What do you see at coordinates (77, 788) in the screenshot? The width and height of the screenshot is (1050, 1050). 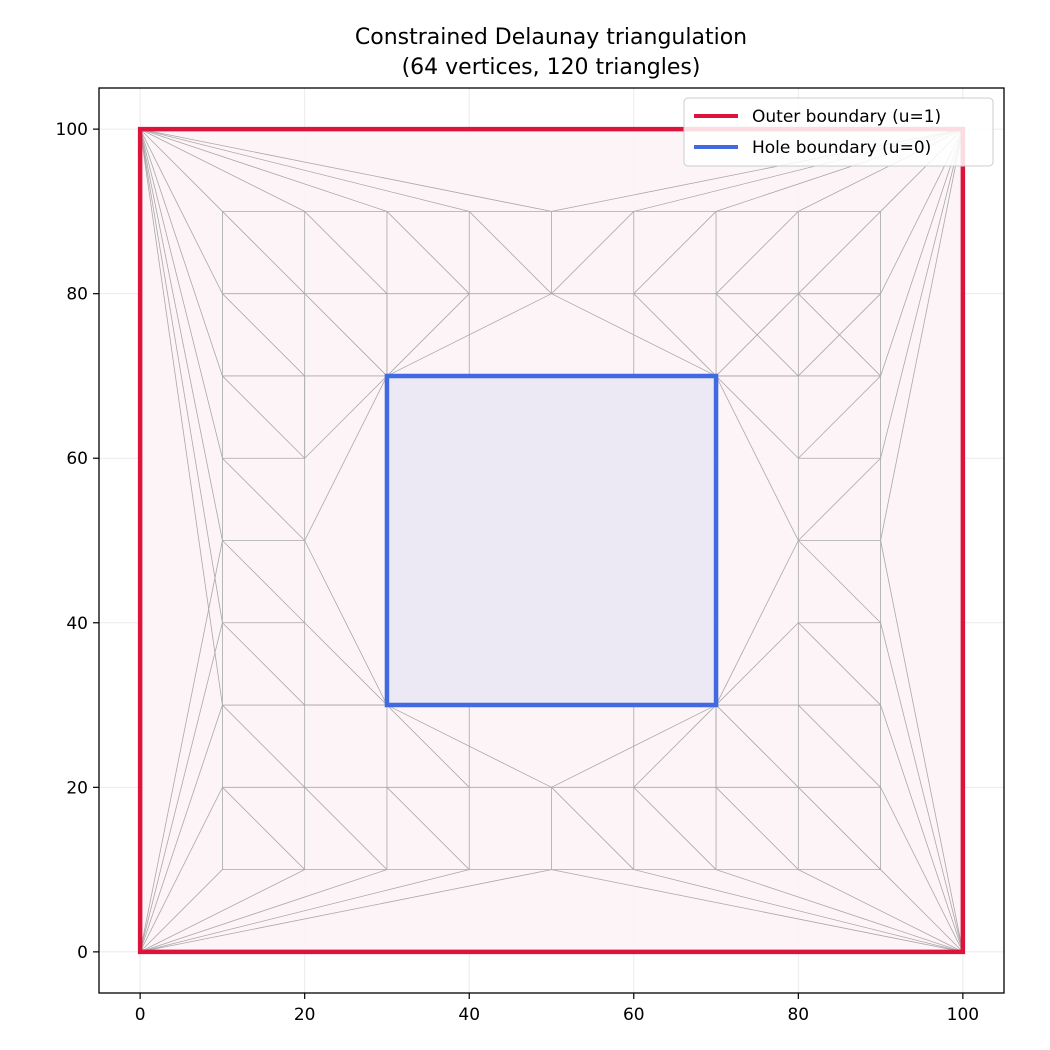 I see `y-tick-label: 20` at bounding box center [77, 788].